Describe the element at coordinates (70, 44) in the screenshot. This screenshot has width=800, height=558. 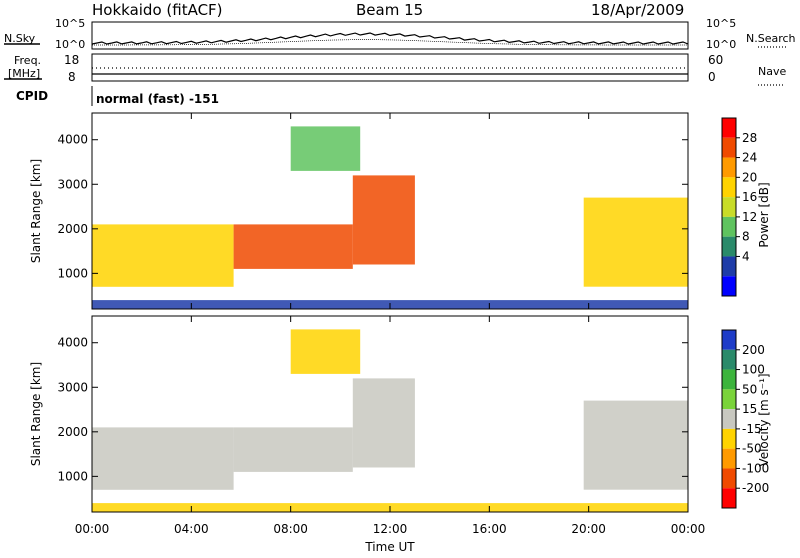
I see `noise-left-tick-bottom: 10^0` at that location.